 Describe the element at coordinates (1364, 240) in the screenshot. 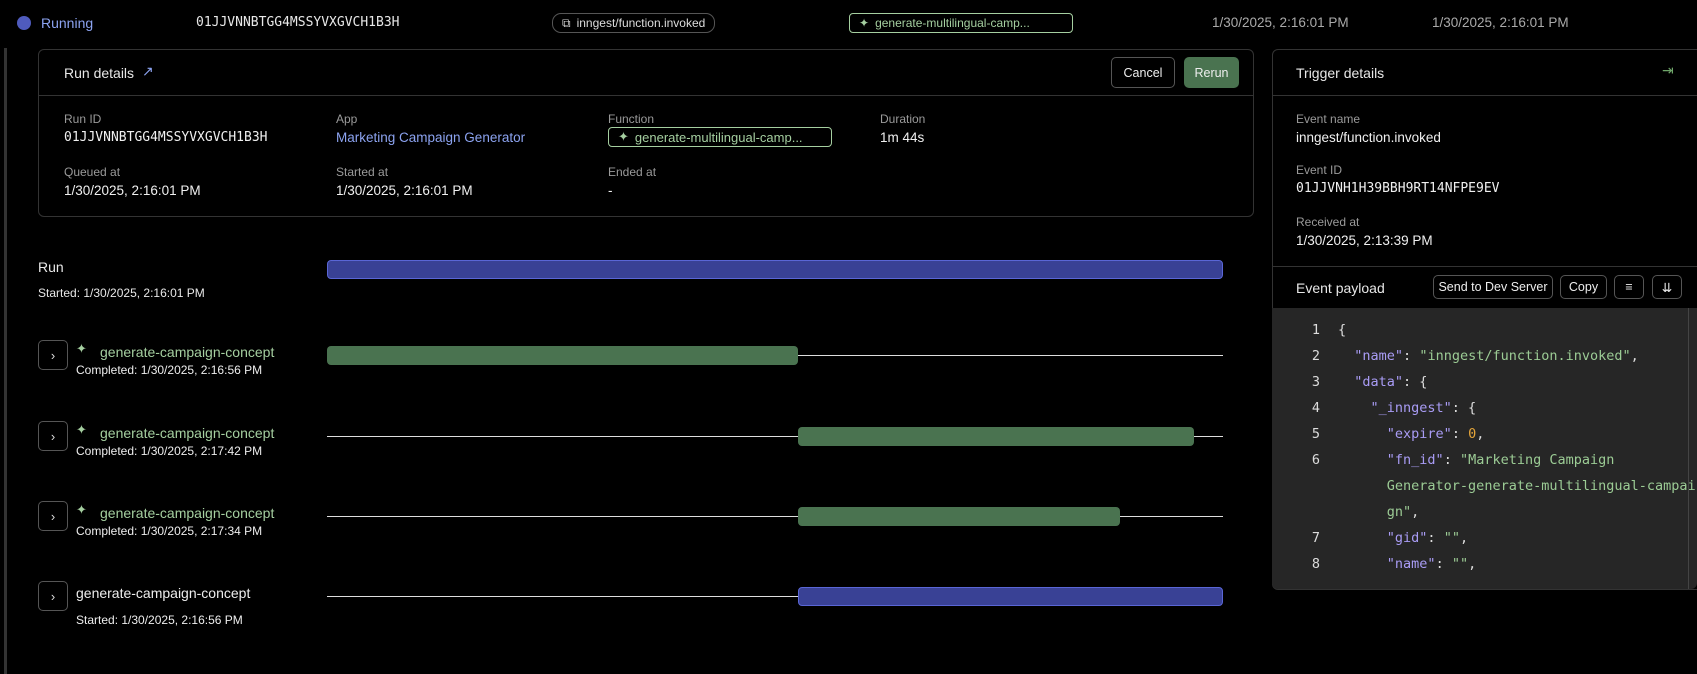

I see `received-value: 1/30/2025, 2:13:39 PM` at that location.